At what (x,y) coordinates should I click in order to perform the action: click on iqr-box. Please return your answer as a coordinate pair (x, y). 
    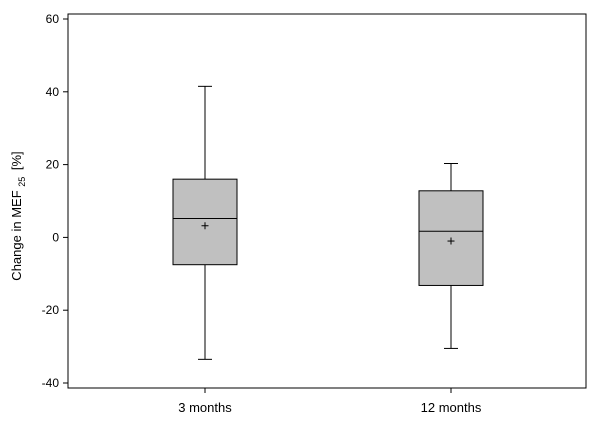
    Looking at the image, I should click on (205, 222).